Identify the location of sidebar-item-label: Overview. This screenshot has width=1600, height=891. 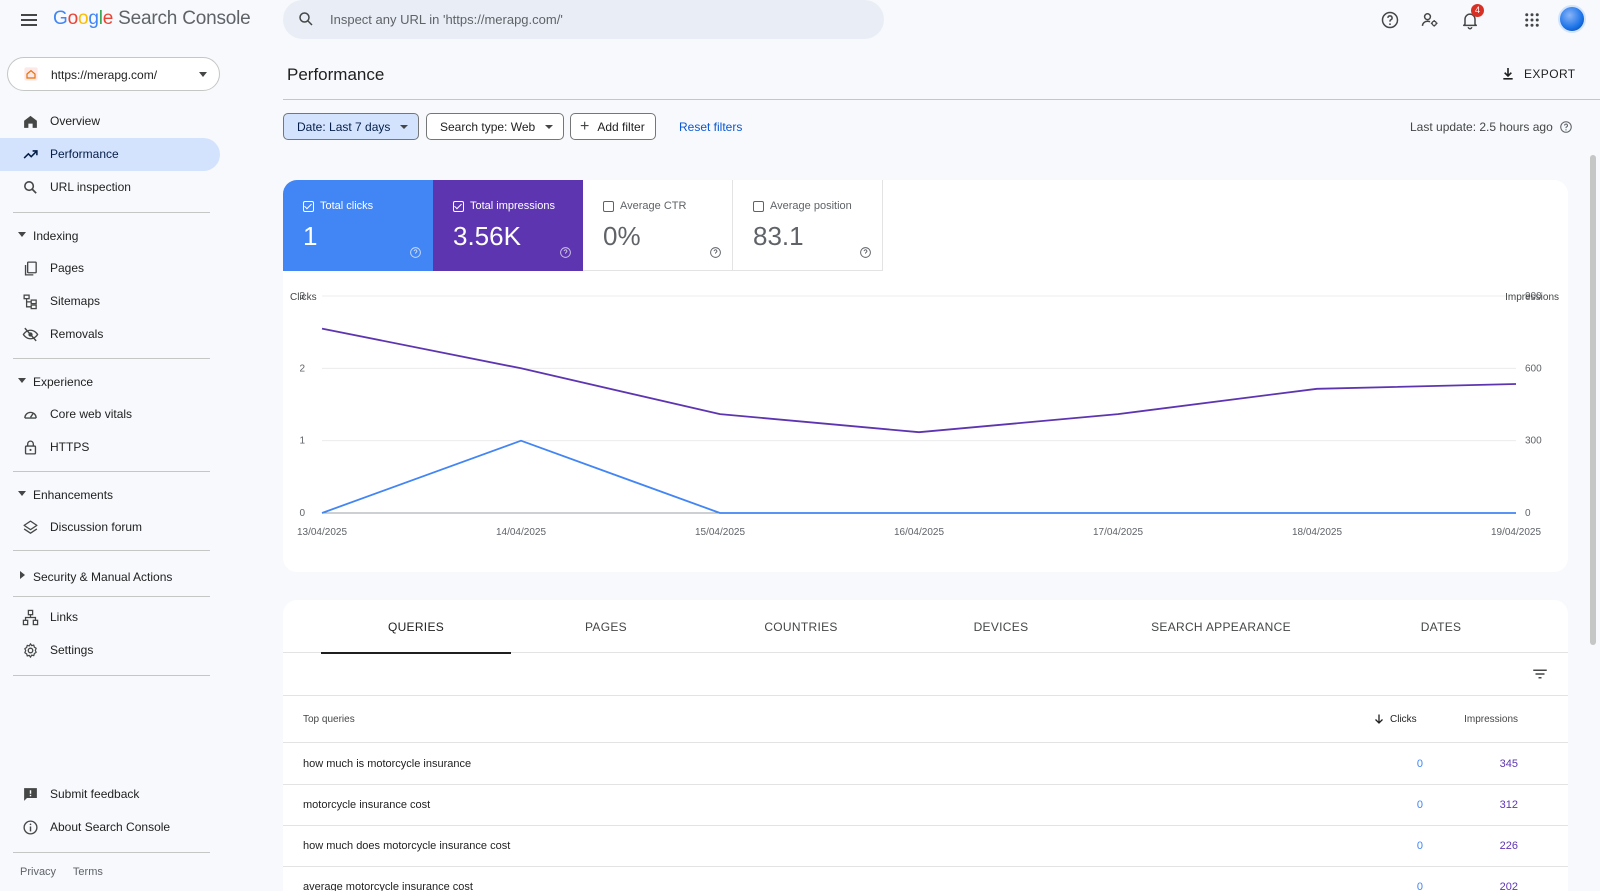
(75, 121).